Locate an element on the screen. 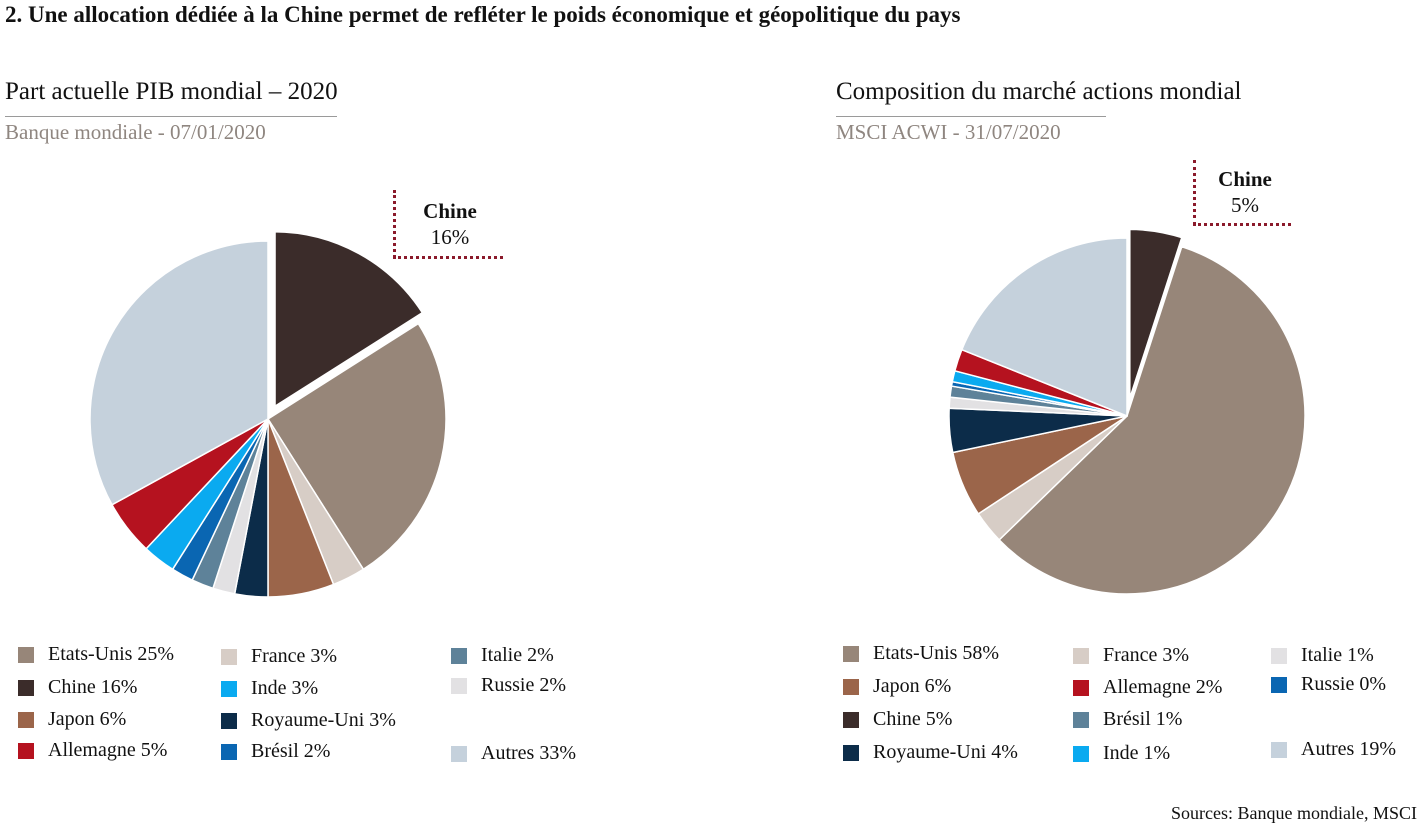 Image resolution: width=1421 pixels, height=834 pixels. chart-subtitle-right: MSCI ACWI - 31/07/2020 is located at coordinates (948, 132).